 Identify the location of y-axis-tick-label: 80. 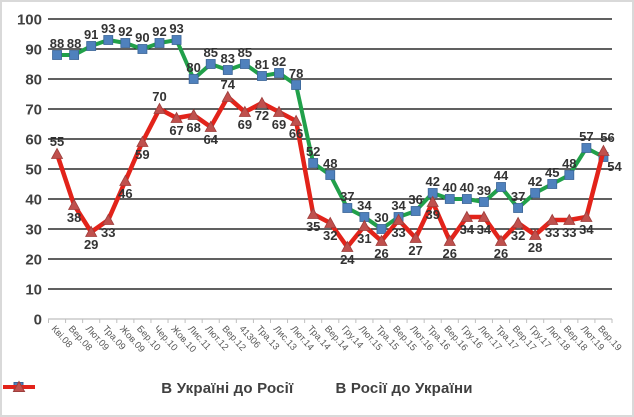
(33, 80).